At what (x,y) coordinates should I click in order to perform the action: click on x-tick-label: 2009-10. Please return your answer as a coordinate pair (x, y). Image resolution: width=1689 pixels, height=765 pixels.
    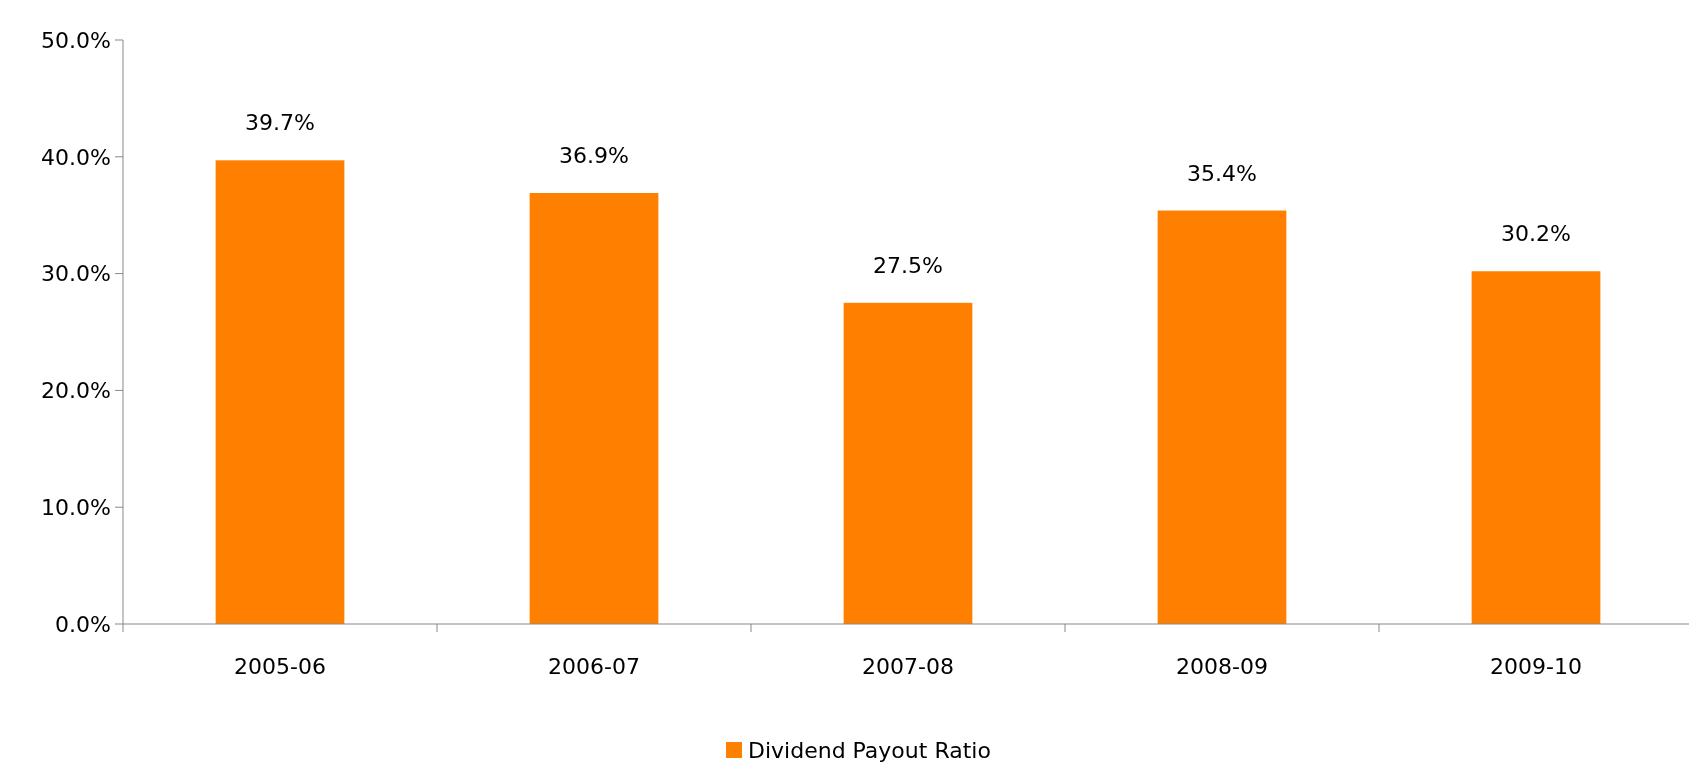
    Looking at the image, I should click on (1536, 666).